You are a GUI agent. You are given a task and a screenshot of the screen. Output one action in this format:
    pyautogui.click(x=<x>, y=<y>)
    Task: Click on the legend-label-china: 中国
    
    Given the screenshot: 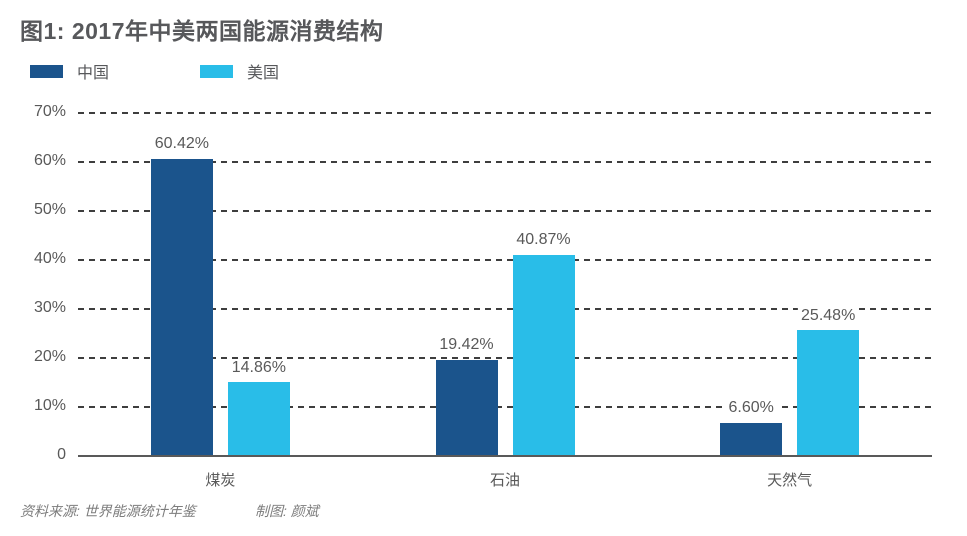 What is the action you would take?
    pyautogui.click(x=93, y=73)
    